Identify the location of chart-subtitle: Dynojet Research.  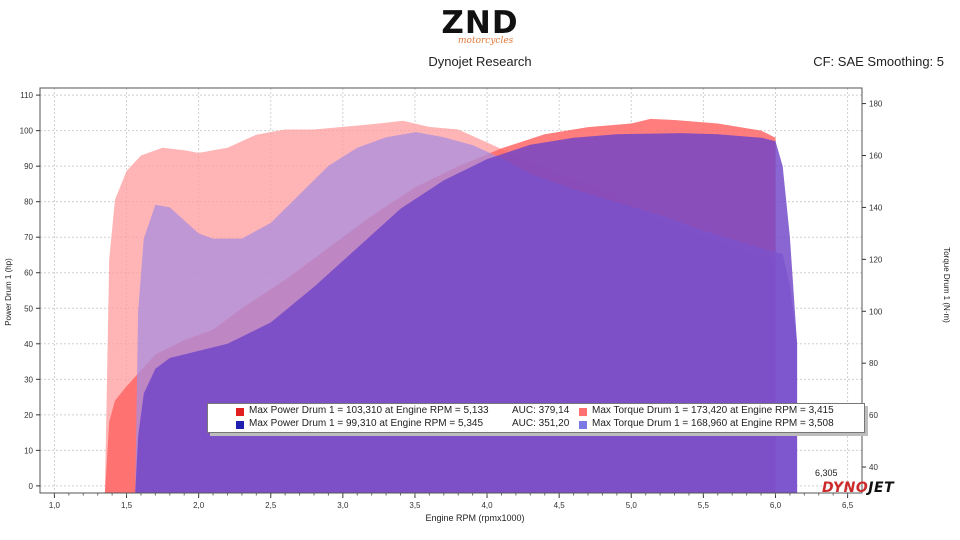
(480, 61).